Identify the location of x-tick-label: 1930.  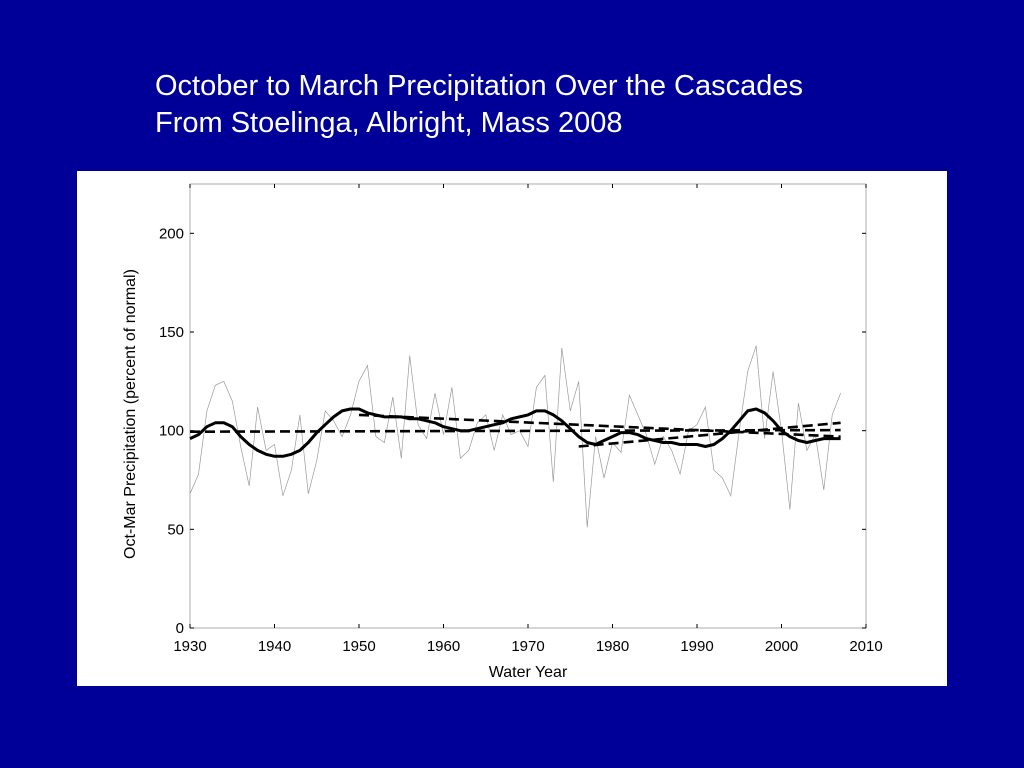
(189, 646).